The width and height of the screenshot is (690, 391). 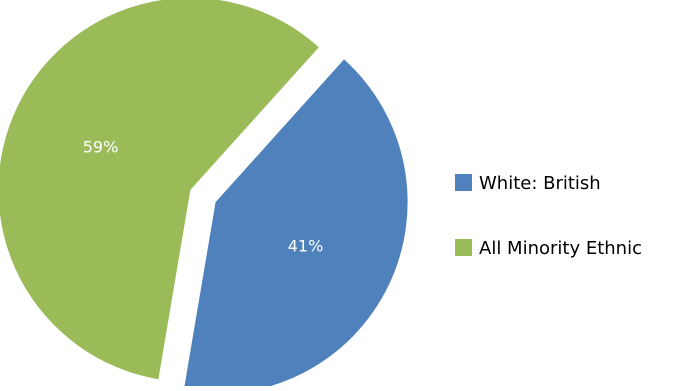 I want to click on slice-data-label: 41%, so click(x=306, y=246).